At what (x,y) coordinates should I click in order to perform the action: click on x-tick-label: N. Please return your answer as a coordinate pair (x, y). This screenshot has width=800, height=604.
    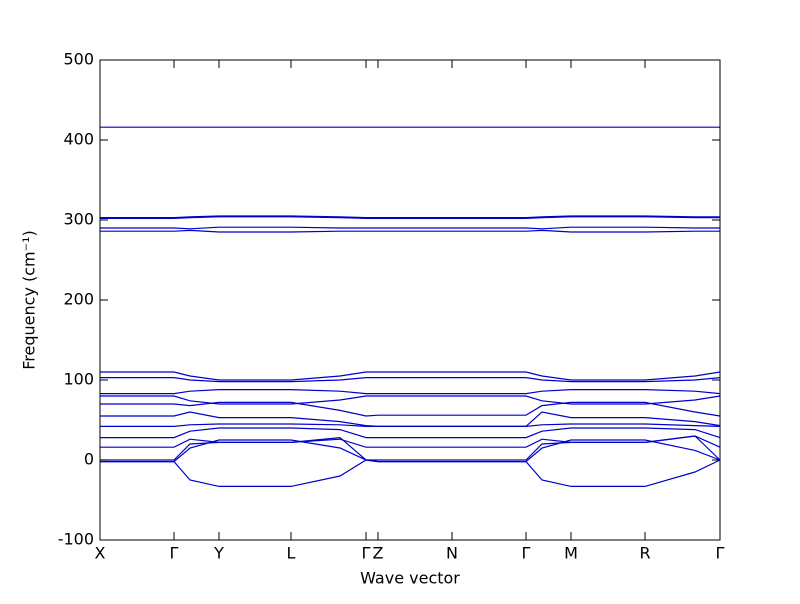
    Looking at the image, I should click on (452, 553).